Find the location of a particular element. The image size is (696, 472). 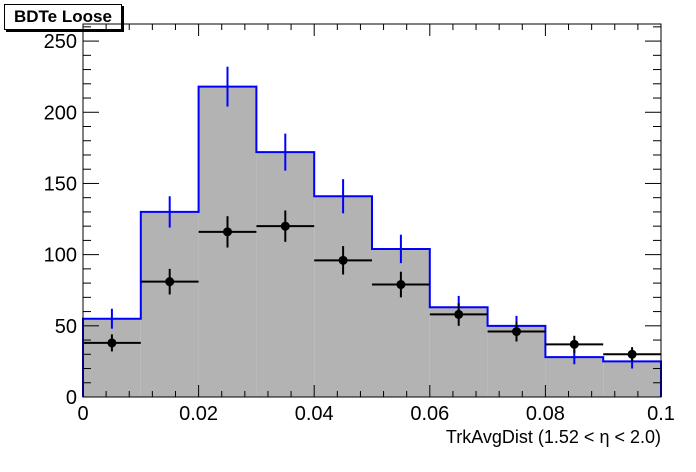

x-tick-label: 0 is located at coordinates (82, 414).